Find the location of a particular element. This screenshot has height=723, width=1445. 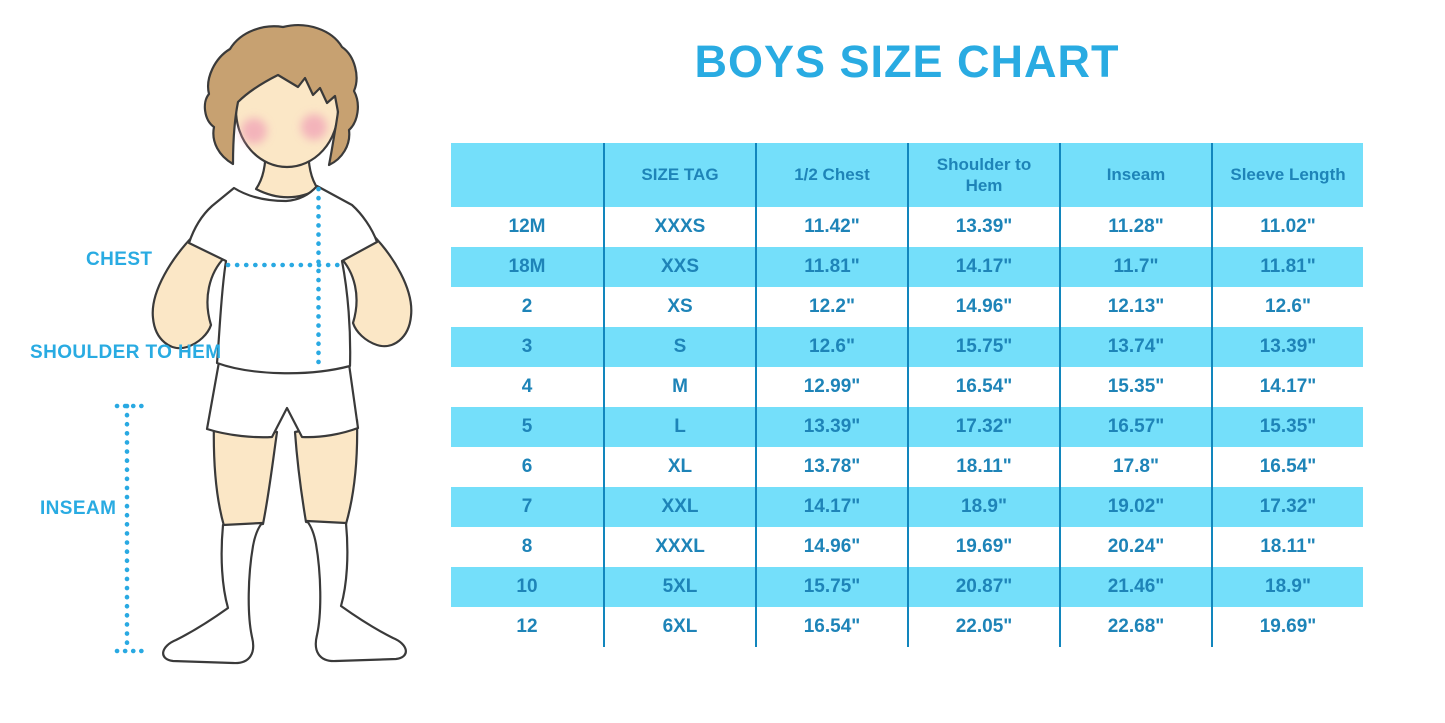

cell-shoulder-hem: 13.39" is located at coordinates (983, 227).